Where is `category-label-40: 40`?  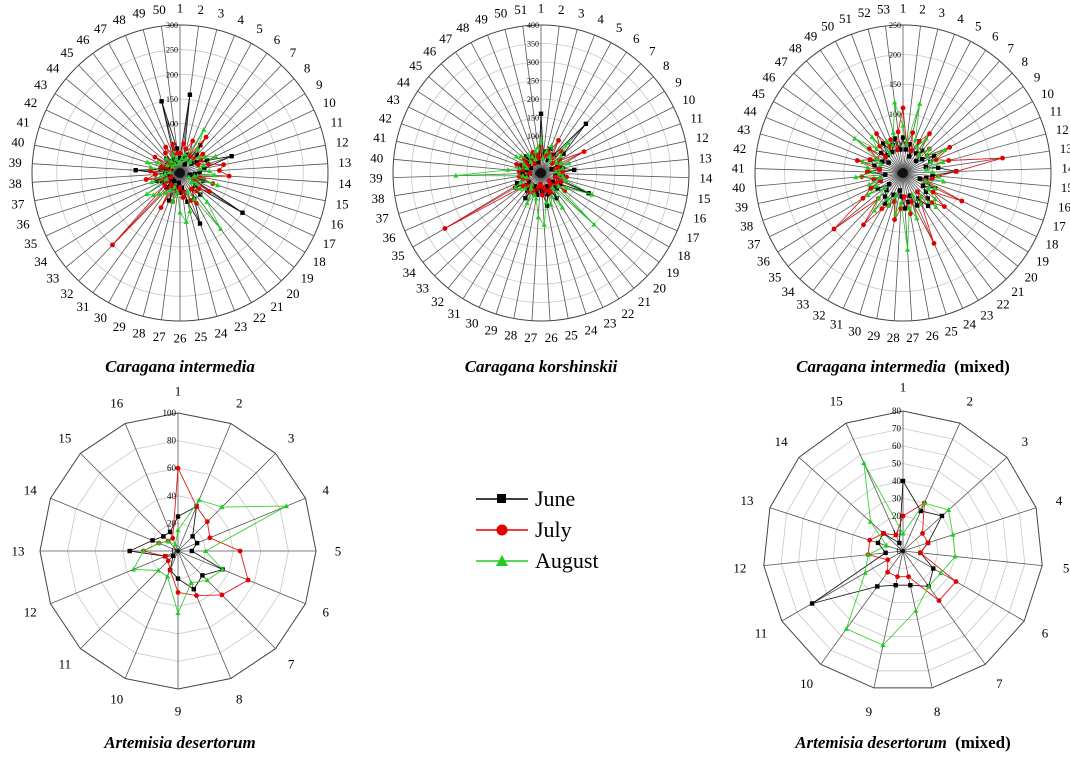
category-label-40: 40 is located at coordinates (738, 187).